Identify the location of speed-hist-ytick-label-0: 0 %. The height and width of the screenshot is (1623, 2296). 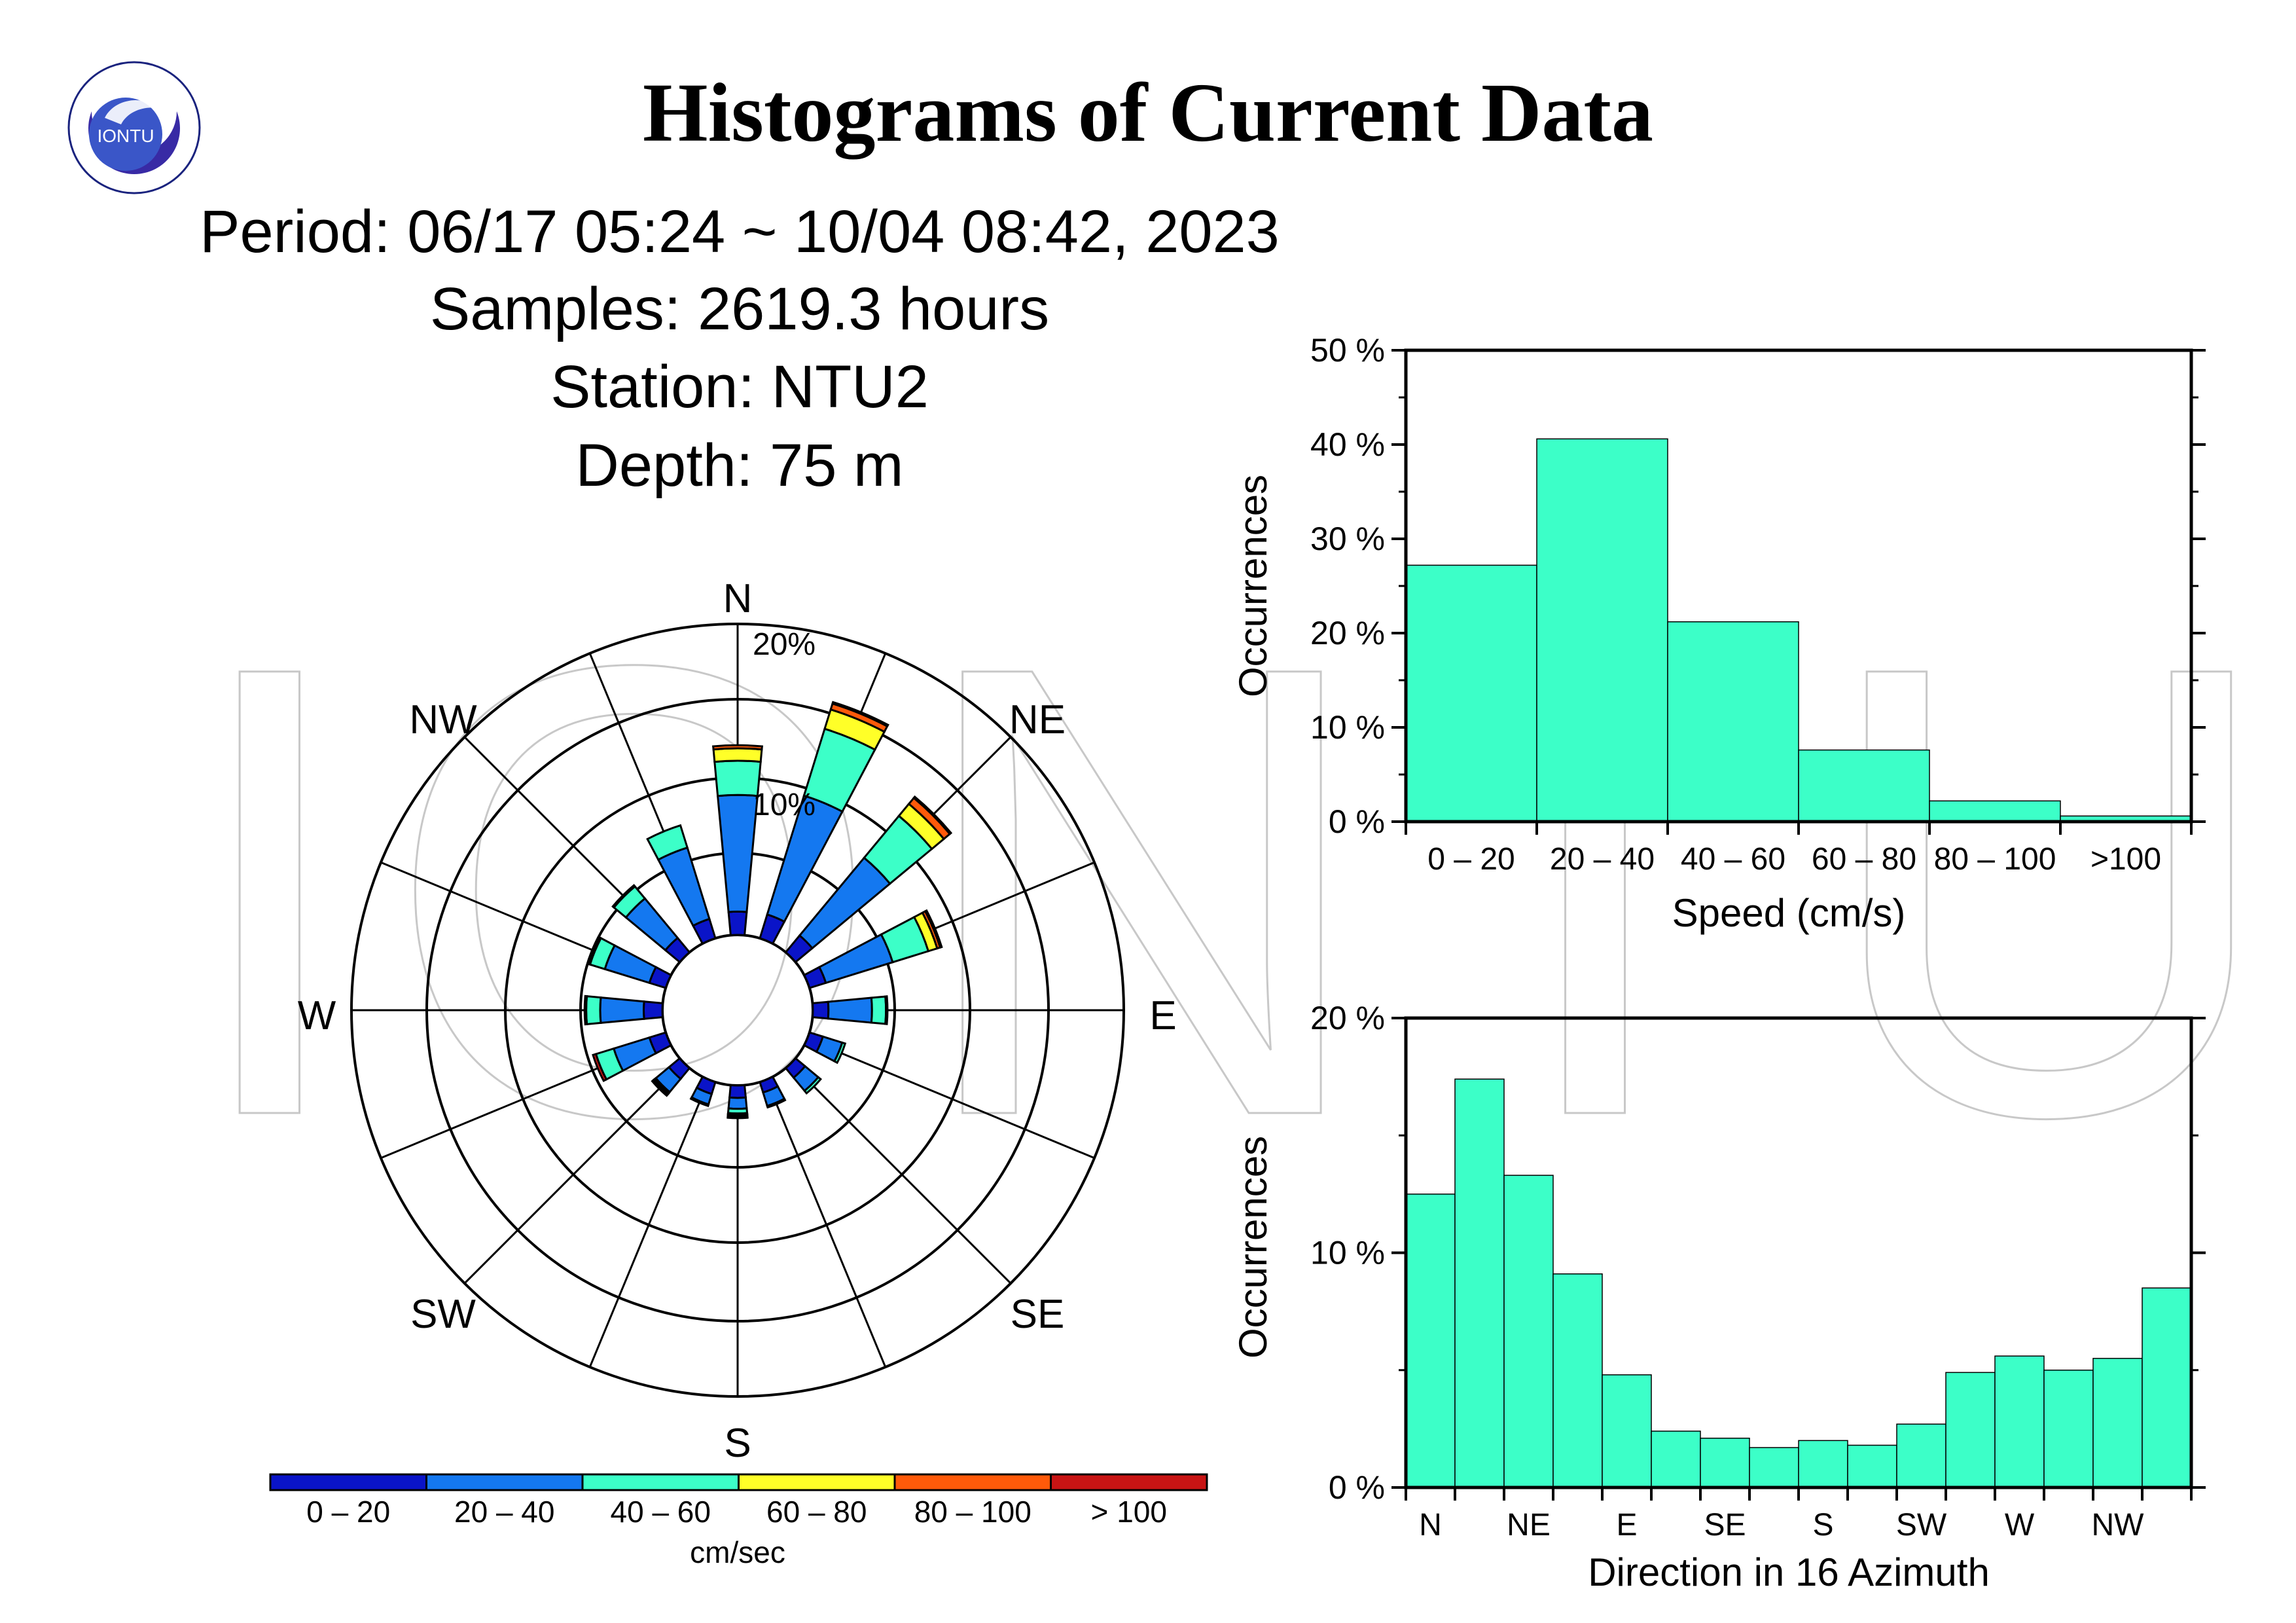
(1357, 821).